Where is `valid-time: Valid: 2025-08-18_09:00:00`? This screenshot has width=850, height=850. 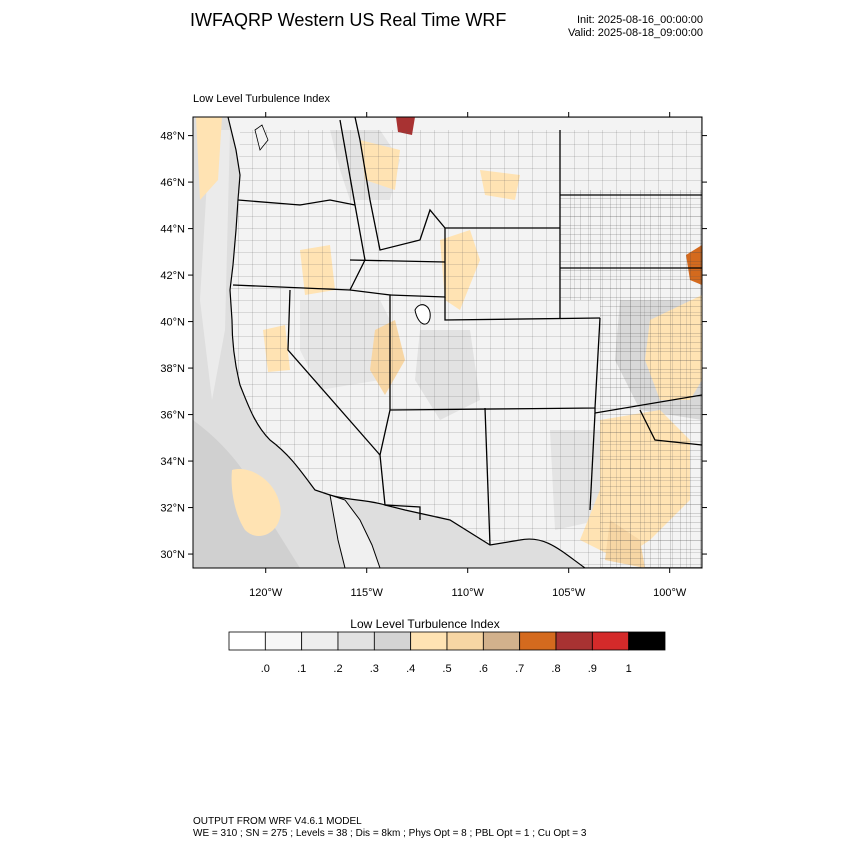
valid-time: Valid: 2025-08-18_09:00:00 is located at coordinates (635, 33).